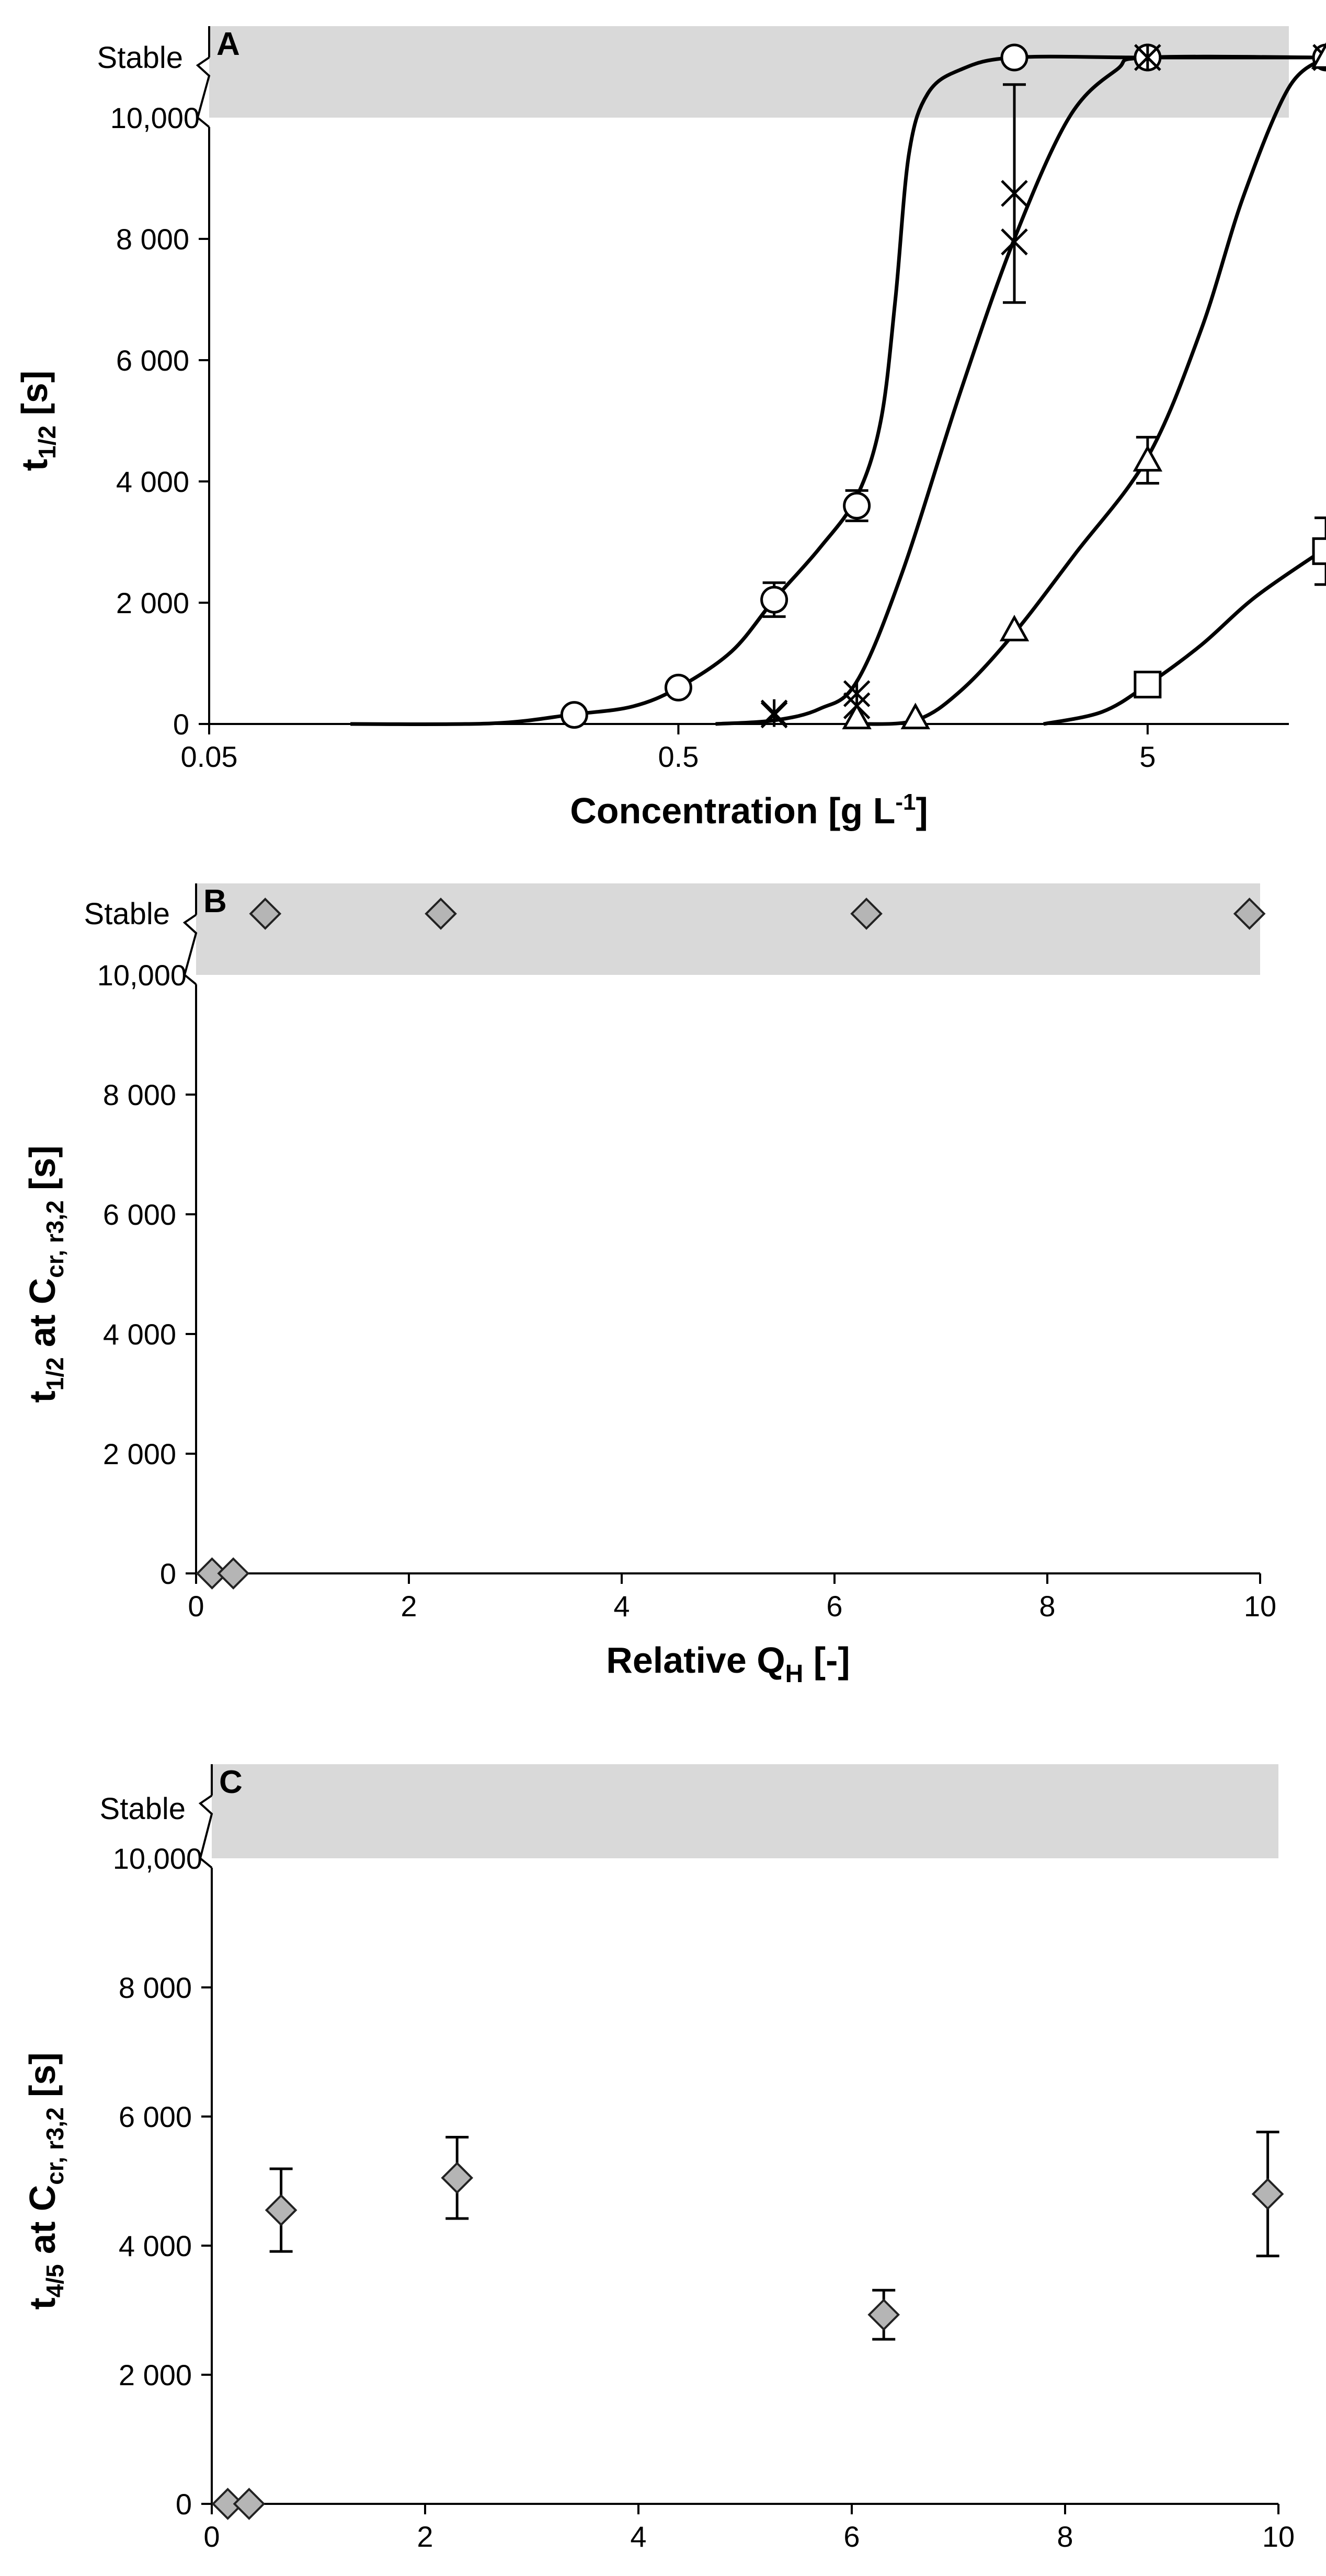 This screenshot has width=1326, height=2576. Describe the element at coordinates (1091, 391) in the screenshot. I see `curve-triangle` at that location.